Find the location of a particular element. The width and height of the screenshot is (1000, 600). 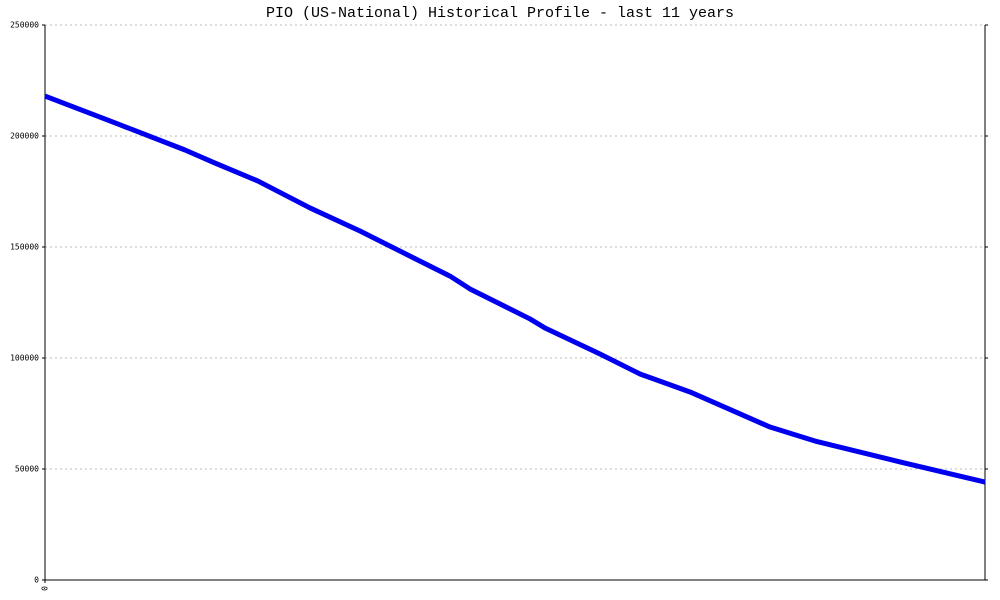

y-tick-label: 100000 is located at coordinates (24, 358).